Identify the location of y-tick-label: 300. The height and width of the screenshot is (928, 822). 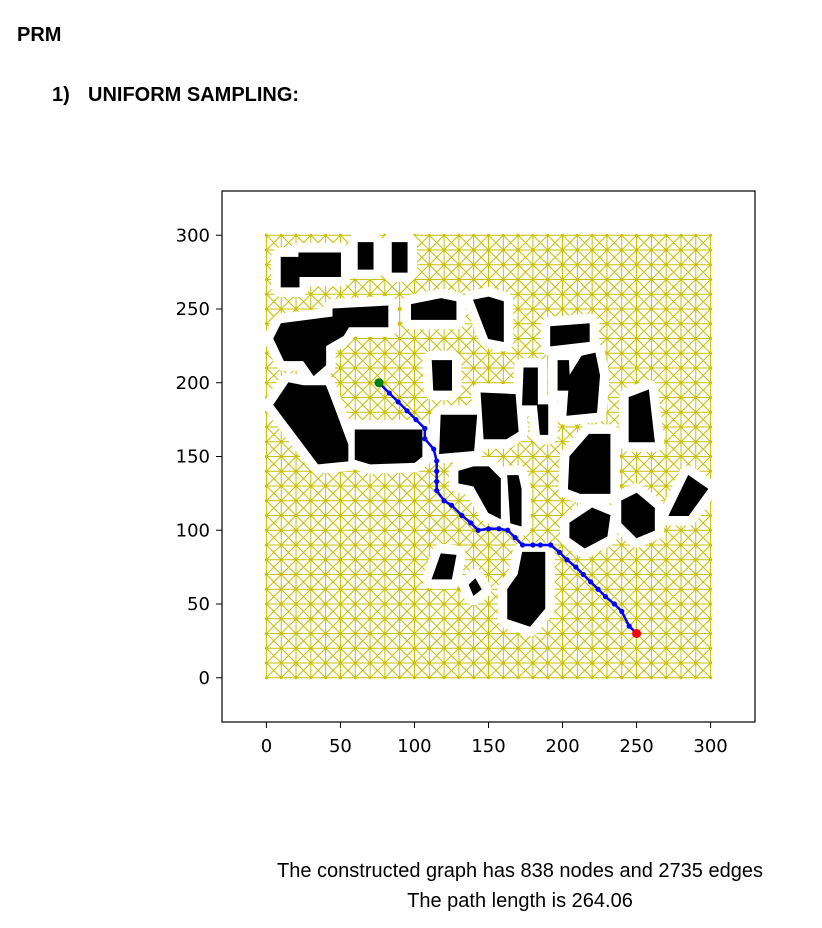
(193, 235).